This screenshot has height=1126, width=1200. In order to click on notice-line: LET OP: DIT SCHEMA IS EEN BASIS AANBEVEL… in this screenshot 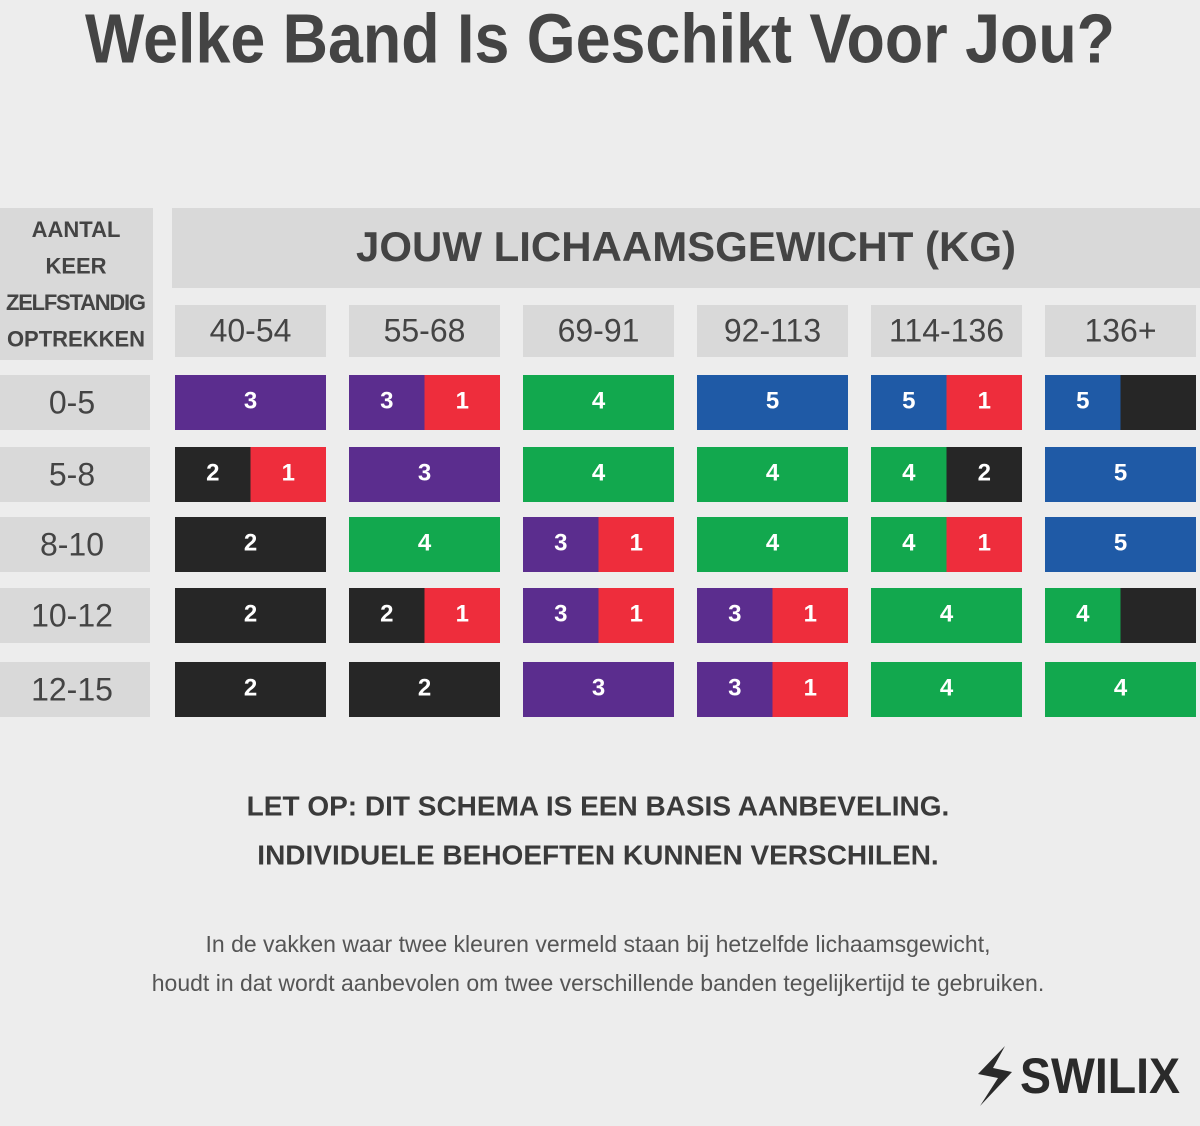, I will do `click(598, 805)`.